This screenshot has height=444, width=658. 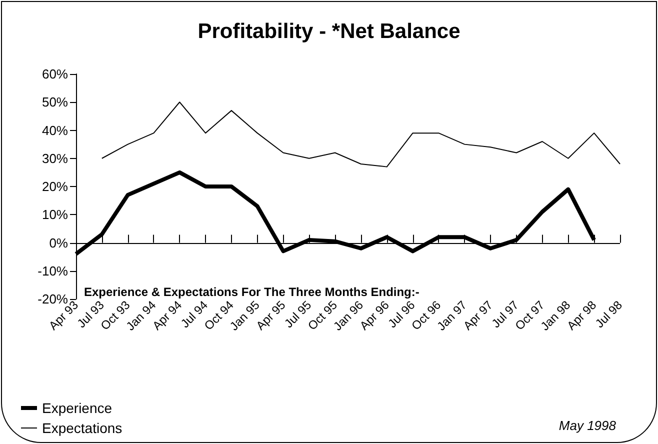 I want to click on y-tick-label: 60%, so click(x=55, y=74).